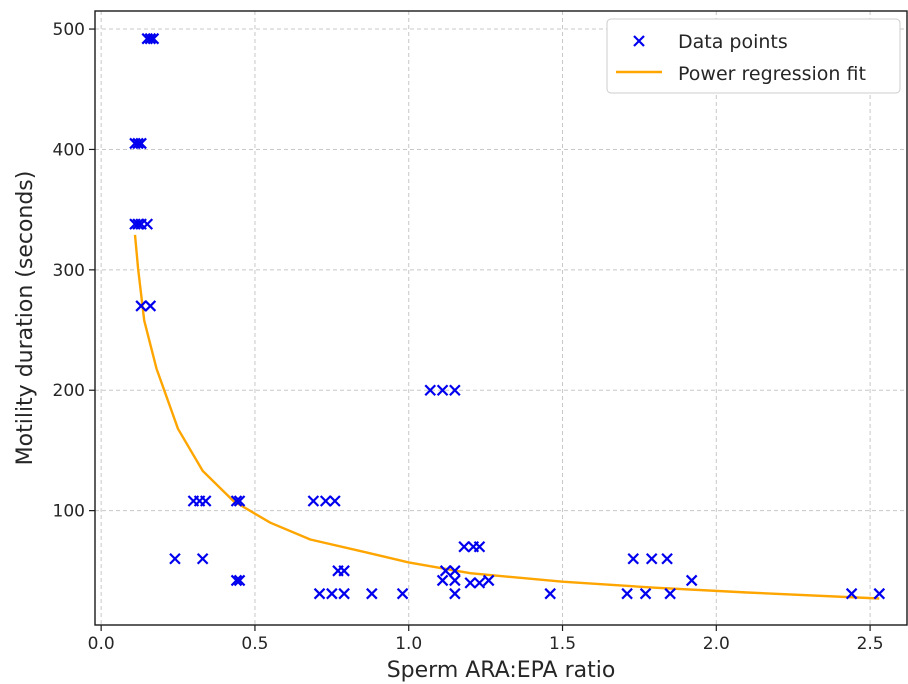 The height and width of the screenshot is (684, 908). I want to click on y-tick-label: 300, so click(69, 271).